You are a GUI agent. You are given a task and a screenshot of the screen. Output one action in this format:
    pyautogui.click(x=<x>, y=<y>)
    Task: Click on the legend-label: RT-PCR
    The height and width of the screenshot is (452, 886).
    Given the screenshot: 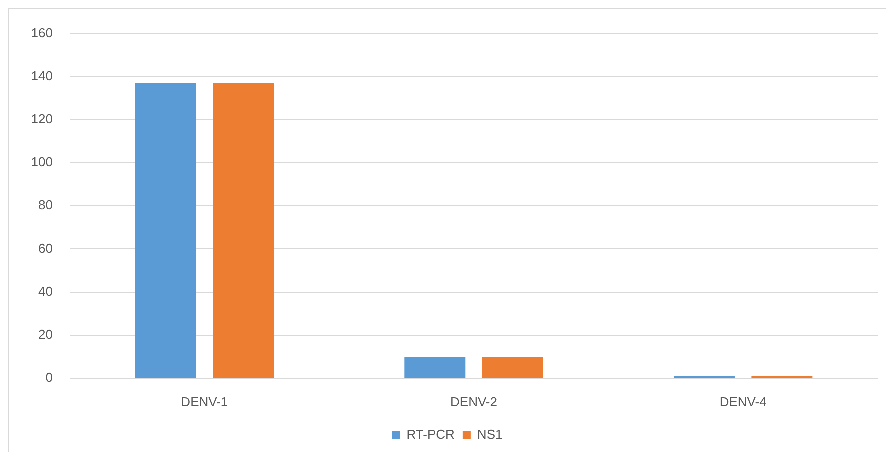 What is the action you would take?
    pyautogui.click(x=430, y=434)
    